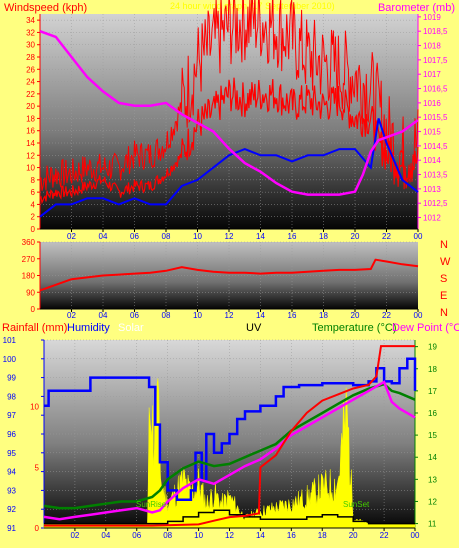 The width and height of the screenshot is (459, 548). Describe the element at coordinates (11, 434) in the screenshot. I see `humidity-tick-label: 96` at that location.